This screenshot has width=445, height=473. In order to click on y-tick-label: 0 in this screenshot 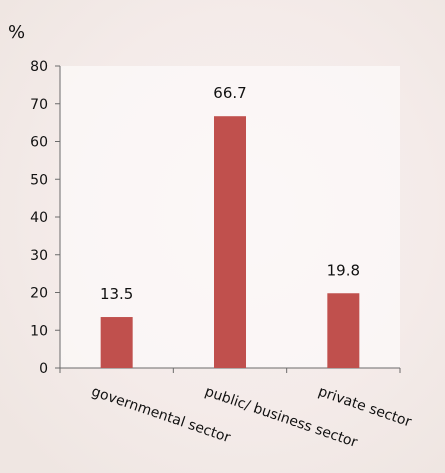, I will do `click(43, 369)`.